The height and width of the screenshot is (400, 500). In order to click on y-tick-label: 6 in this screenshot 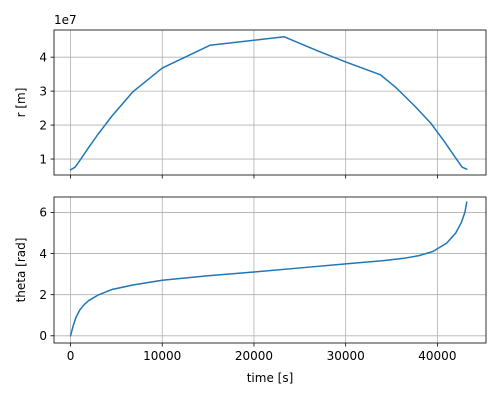, I will do `click(43, 213)`.